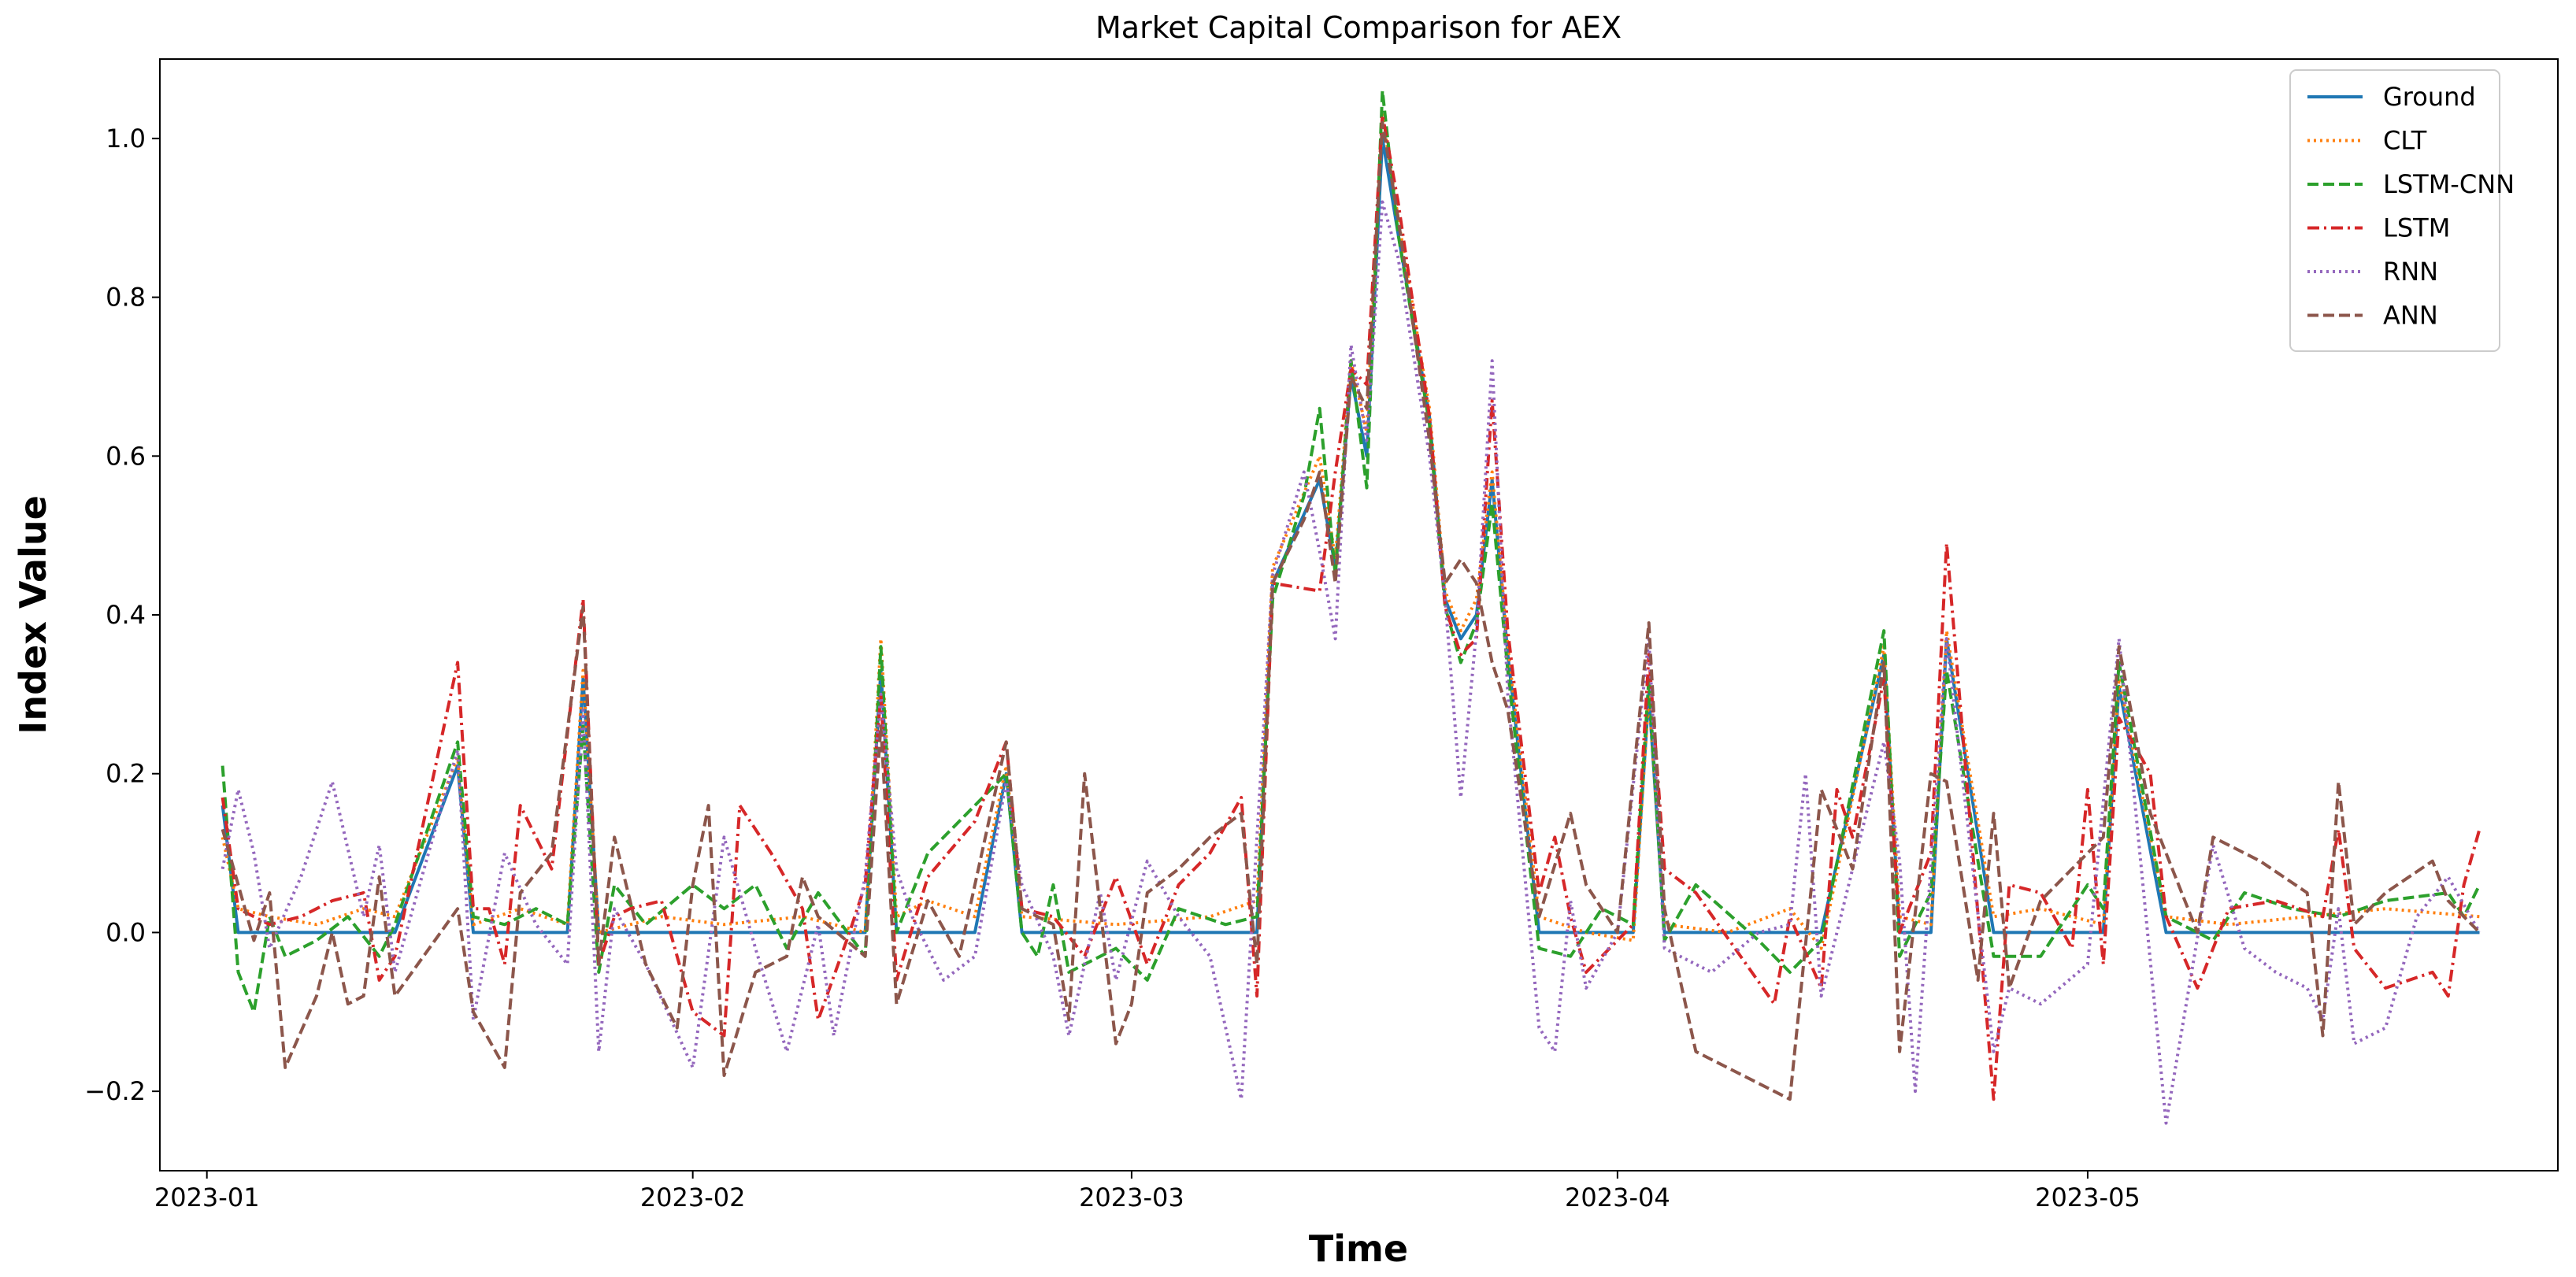  I want to click on x-tick-label: 2023-01, so click(207, 1197).